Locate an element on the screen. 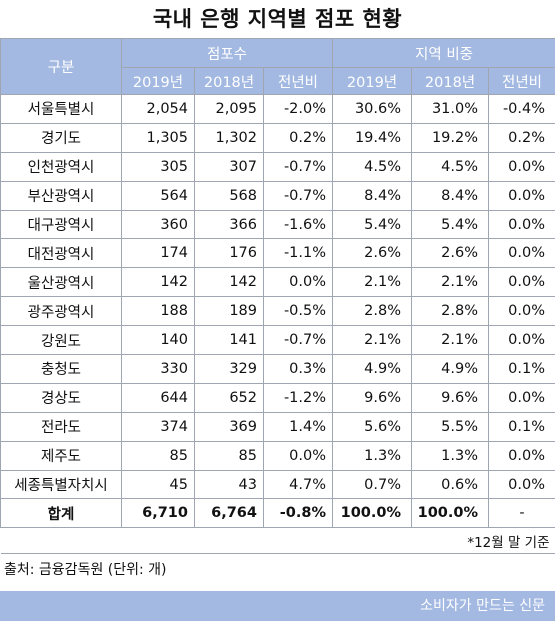  table-row: 대구광역시 360 366 -1.6% 5.4% 5.4% 0.0% is located at coordinates (277, 224).